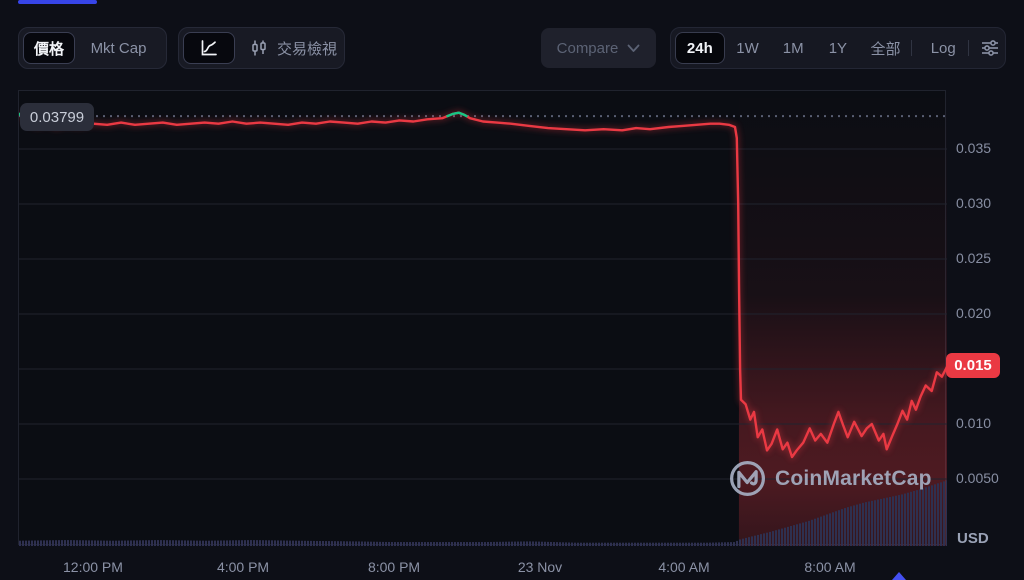  I want to click on sliders-icon, so click(990, 48).